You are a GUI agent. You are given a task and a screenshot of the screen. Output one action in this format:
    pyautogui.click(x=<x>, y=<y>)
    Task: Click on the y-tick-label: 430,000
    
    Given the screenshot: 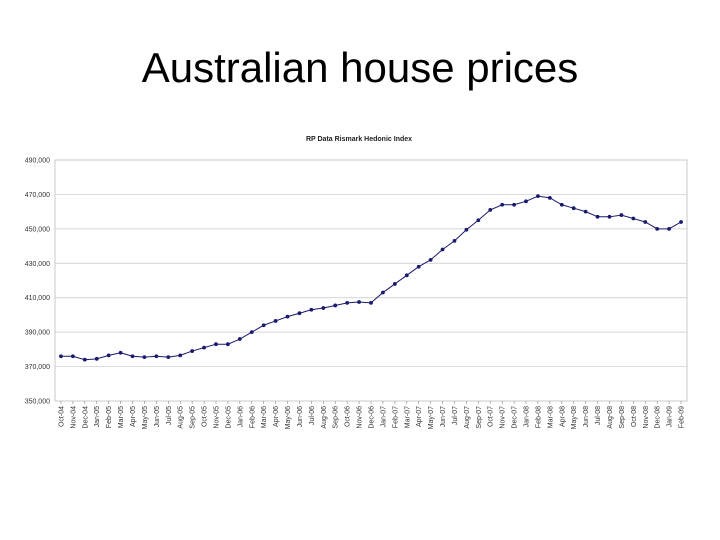 What is the action you would take?
    pyautogui.click(x=37, y=264)
    